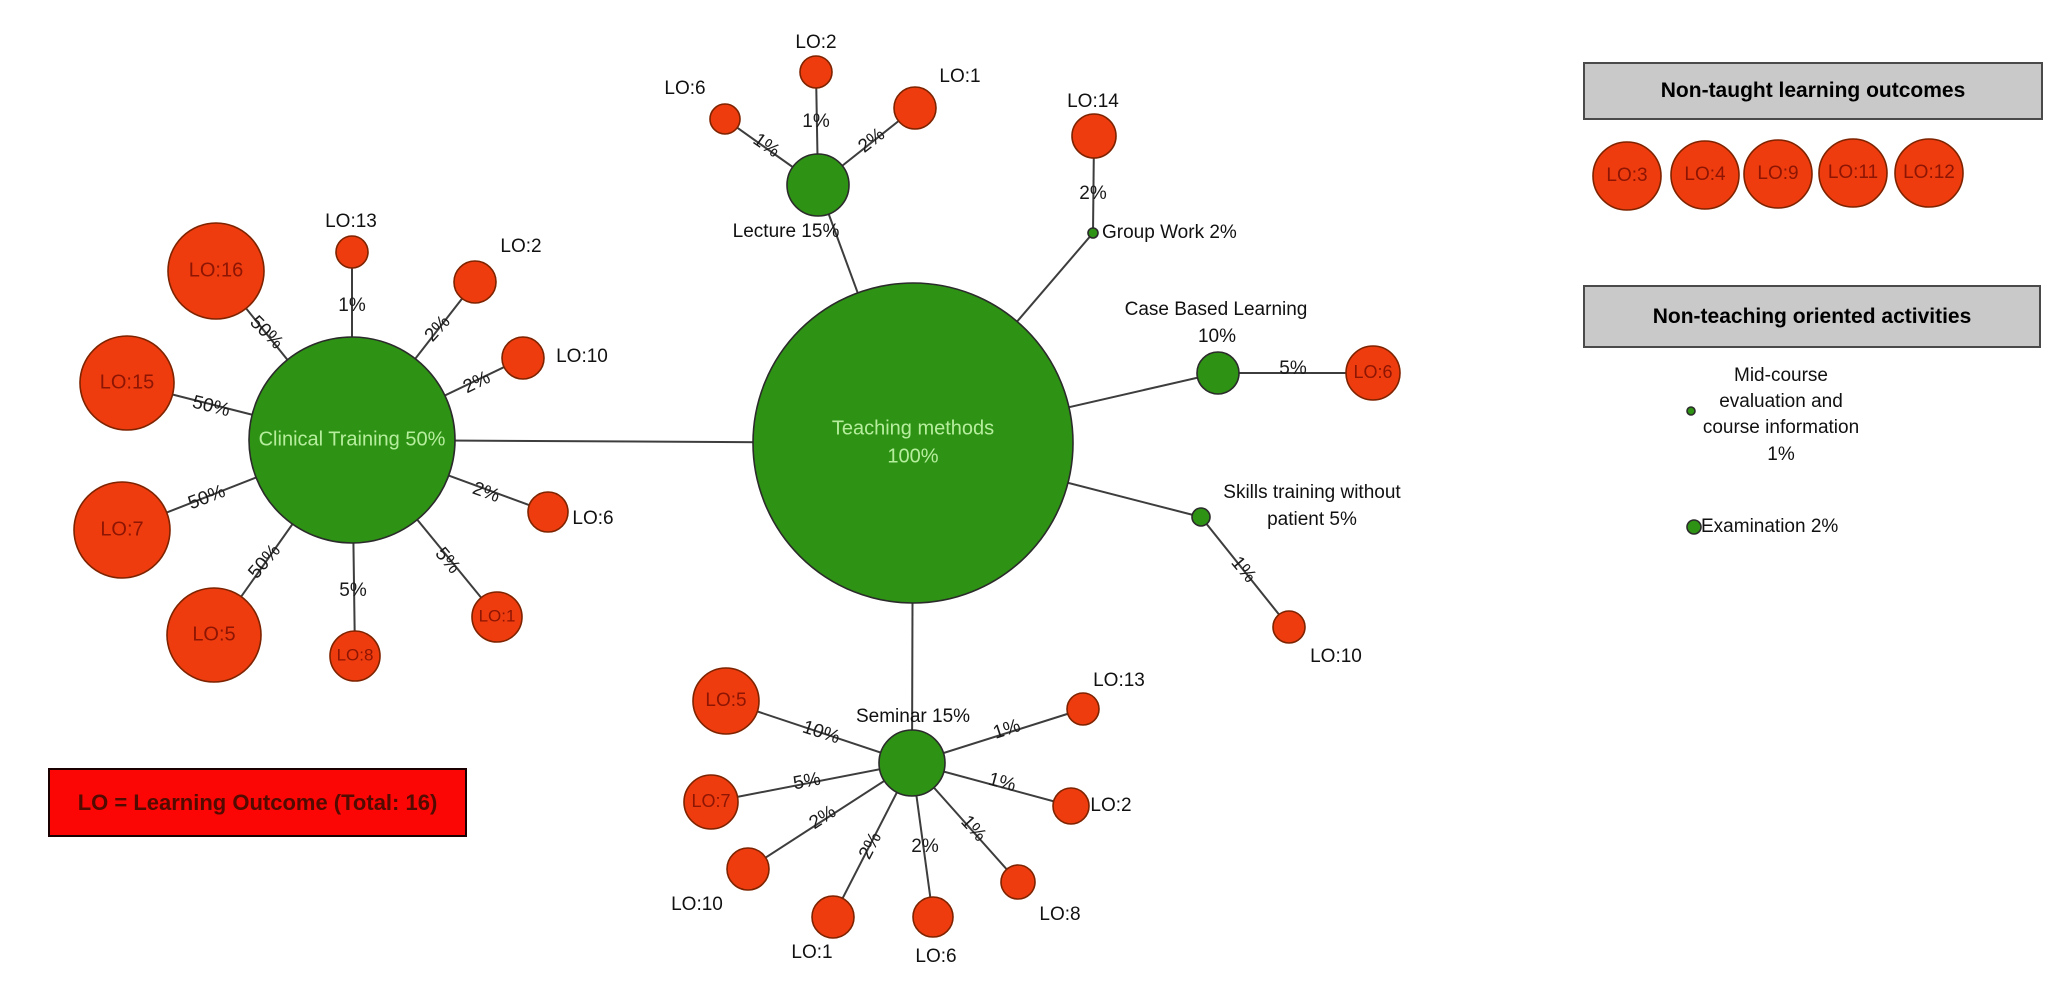  I want to click on node-clinical-lo2, so click(475, 282).